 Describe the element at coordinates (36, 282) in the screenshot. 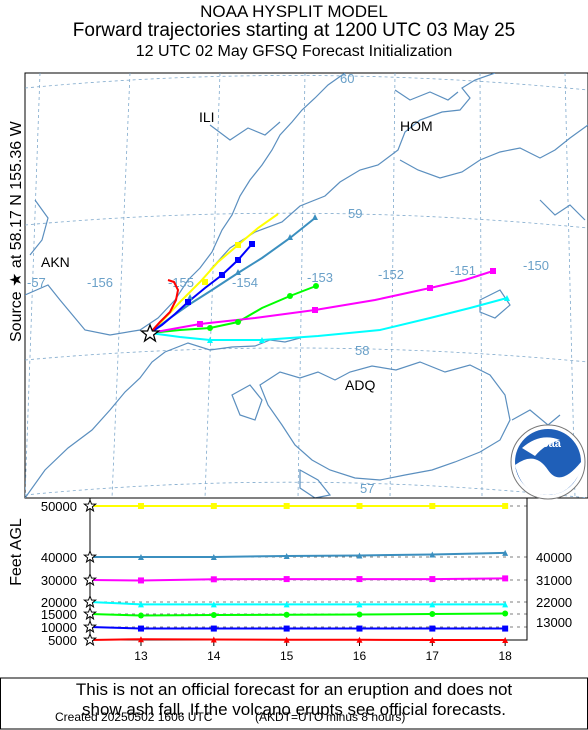

I see `lon-label: -57` at that location.